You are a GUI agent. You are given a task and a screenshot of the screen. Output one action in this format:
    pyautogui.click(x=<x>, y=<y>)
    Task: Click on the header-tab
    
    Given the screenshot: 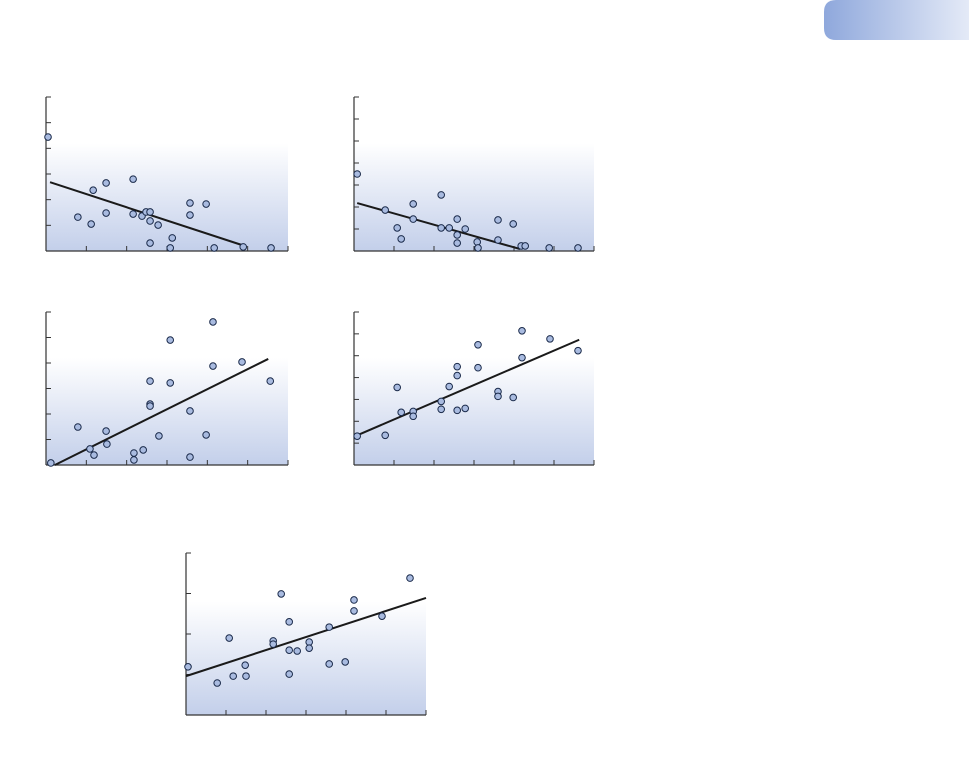 What is the action you would take?
    pyautogui.click(x=896, y=20)
    